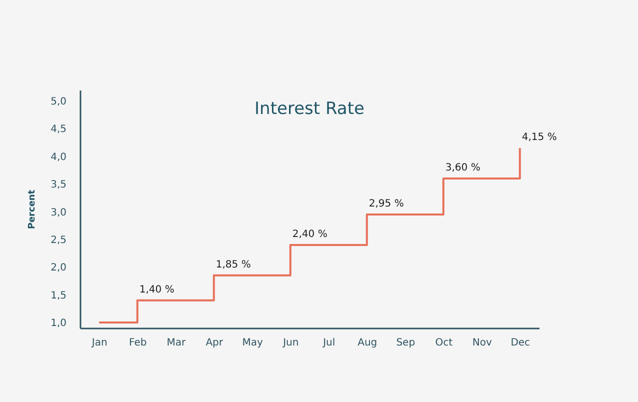  Describe the element at coordinates (310, 234) in the screenshot. I see `data-label: 2,40 %` at that location.